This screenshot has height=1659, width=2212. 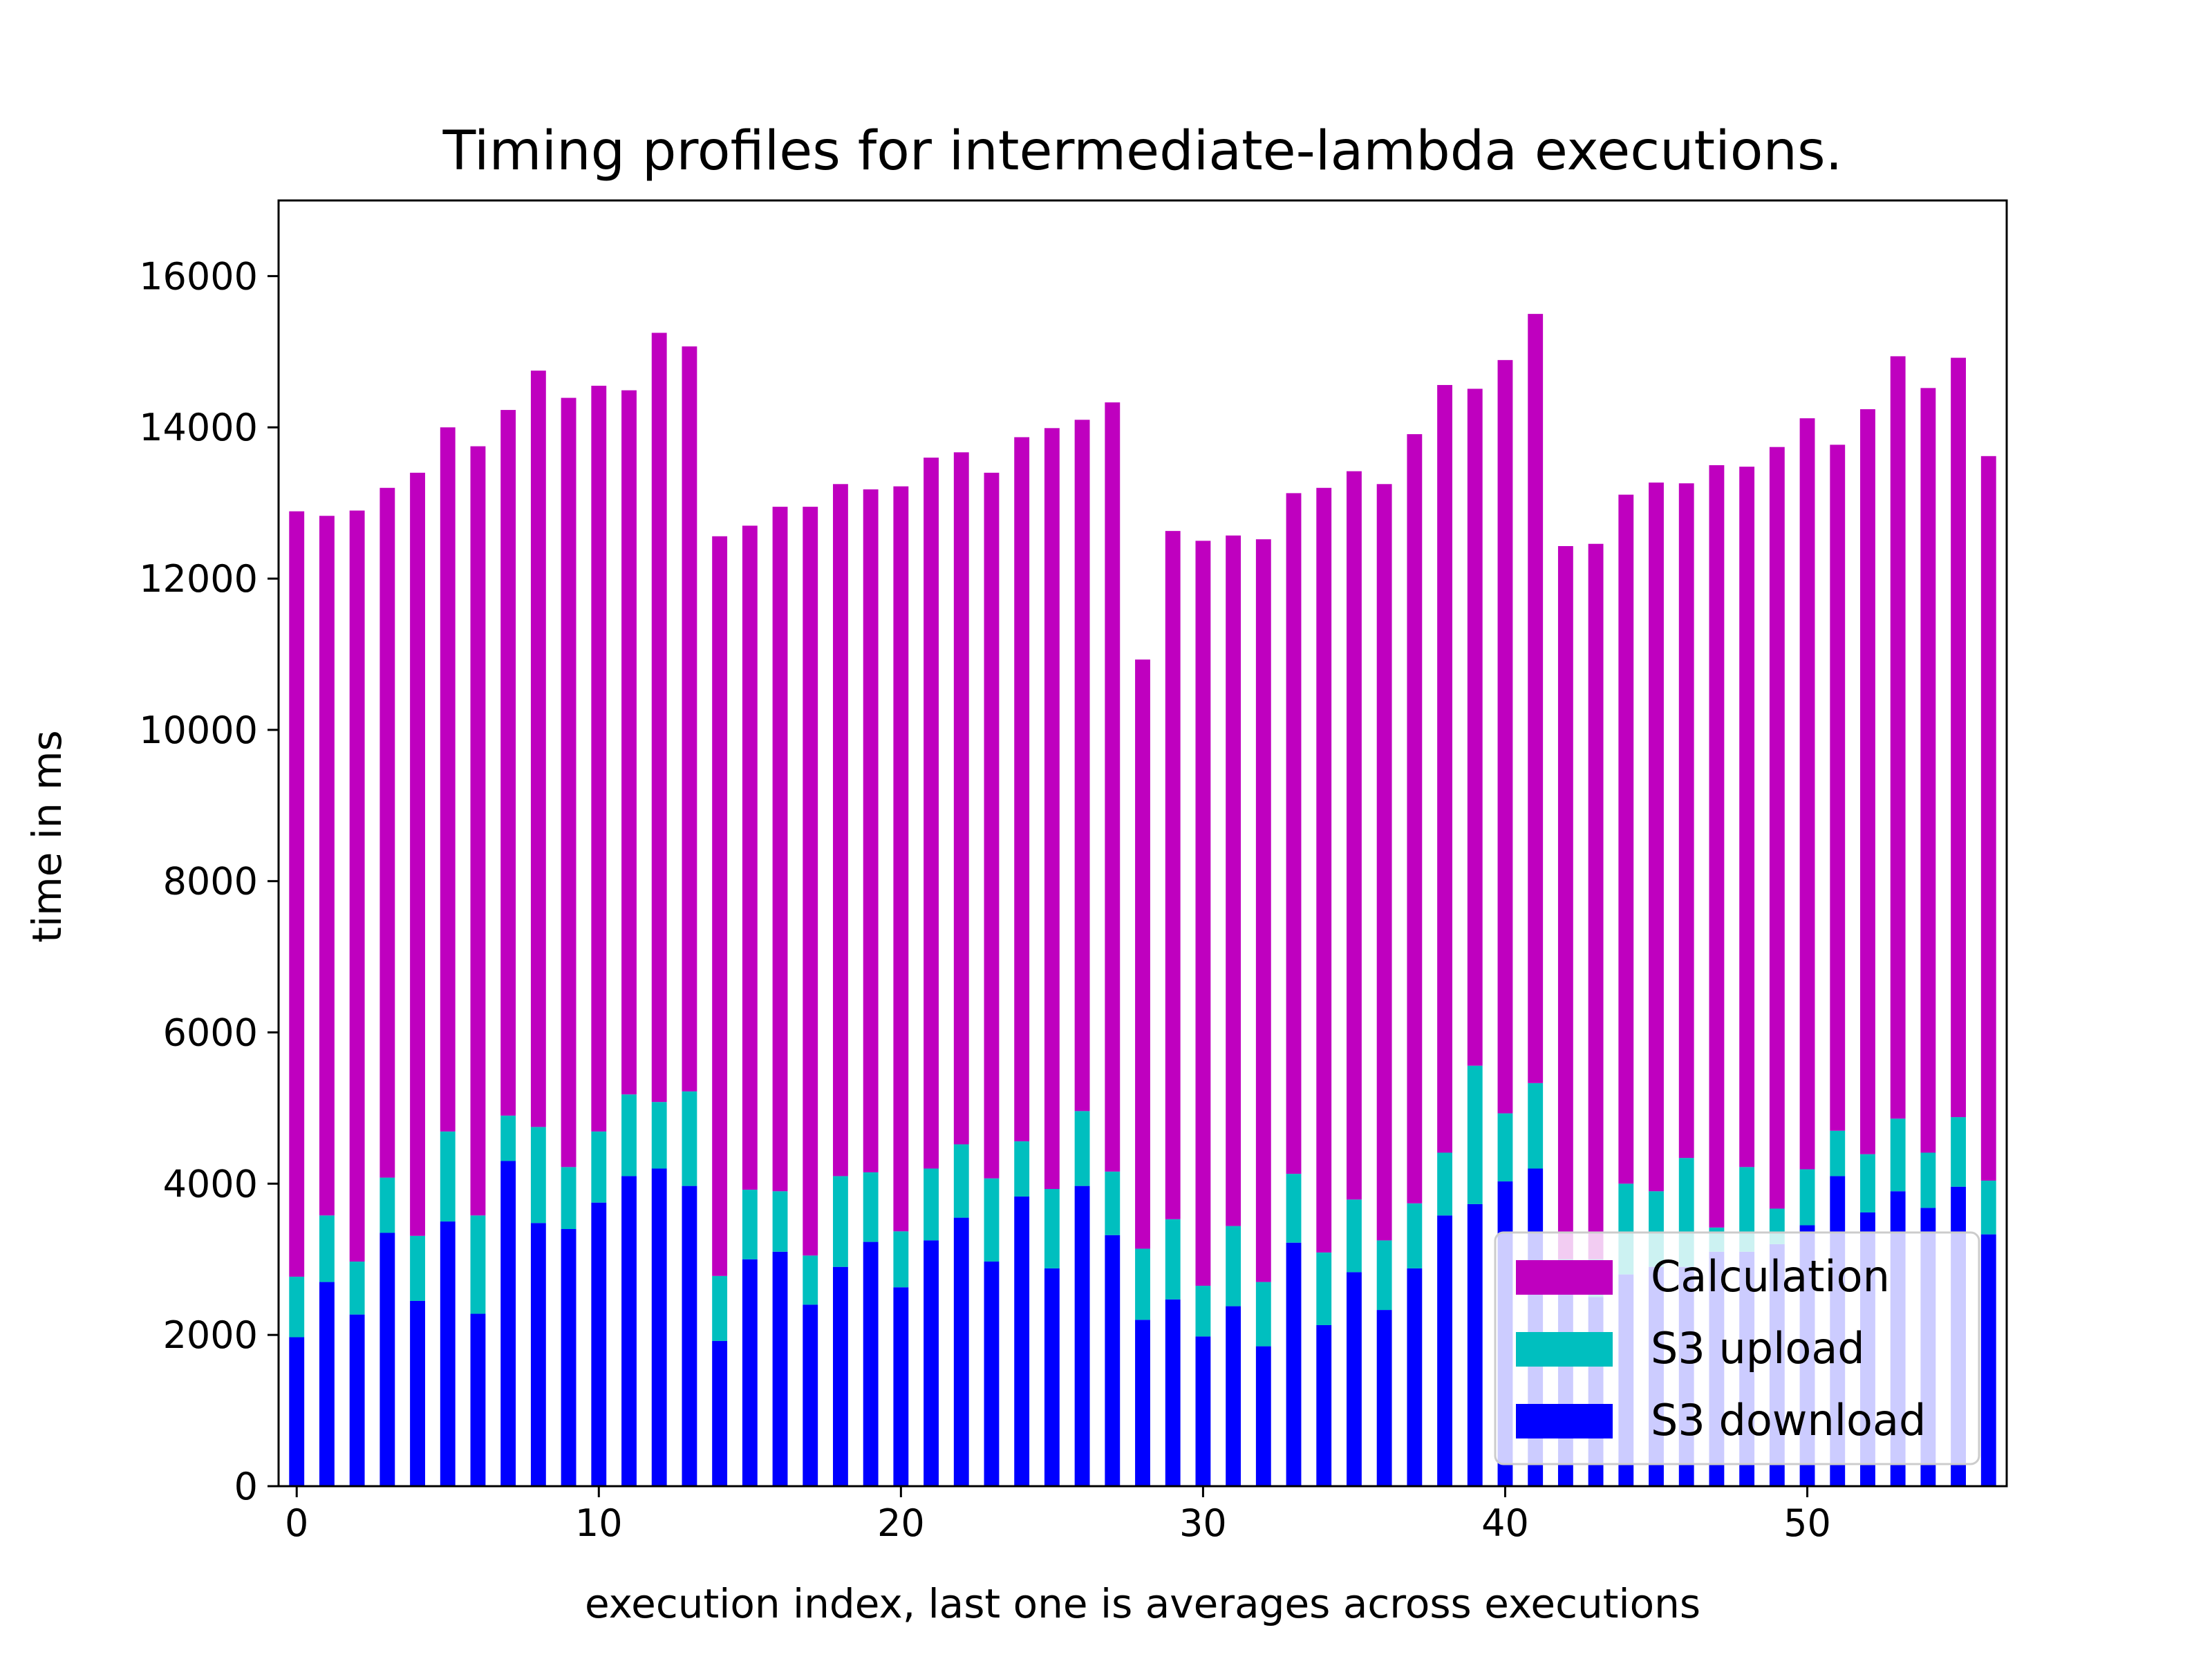 What do you see at coordinates (198, 276) in the screenshot?
I see `y-tick-label-16000: 16000` at bounding box center [198, 276].